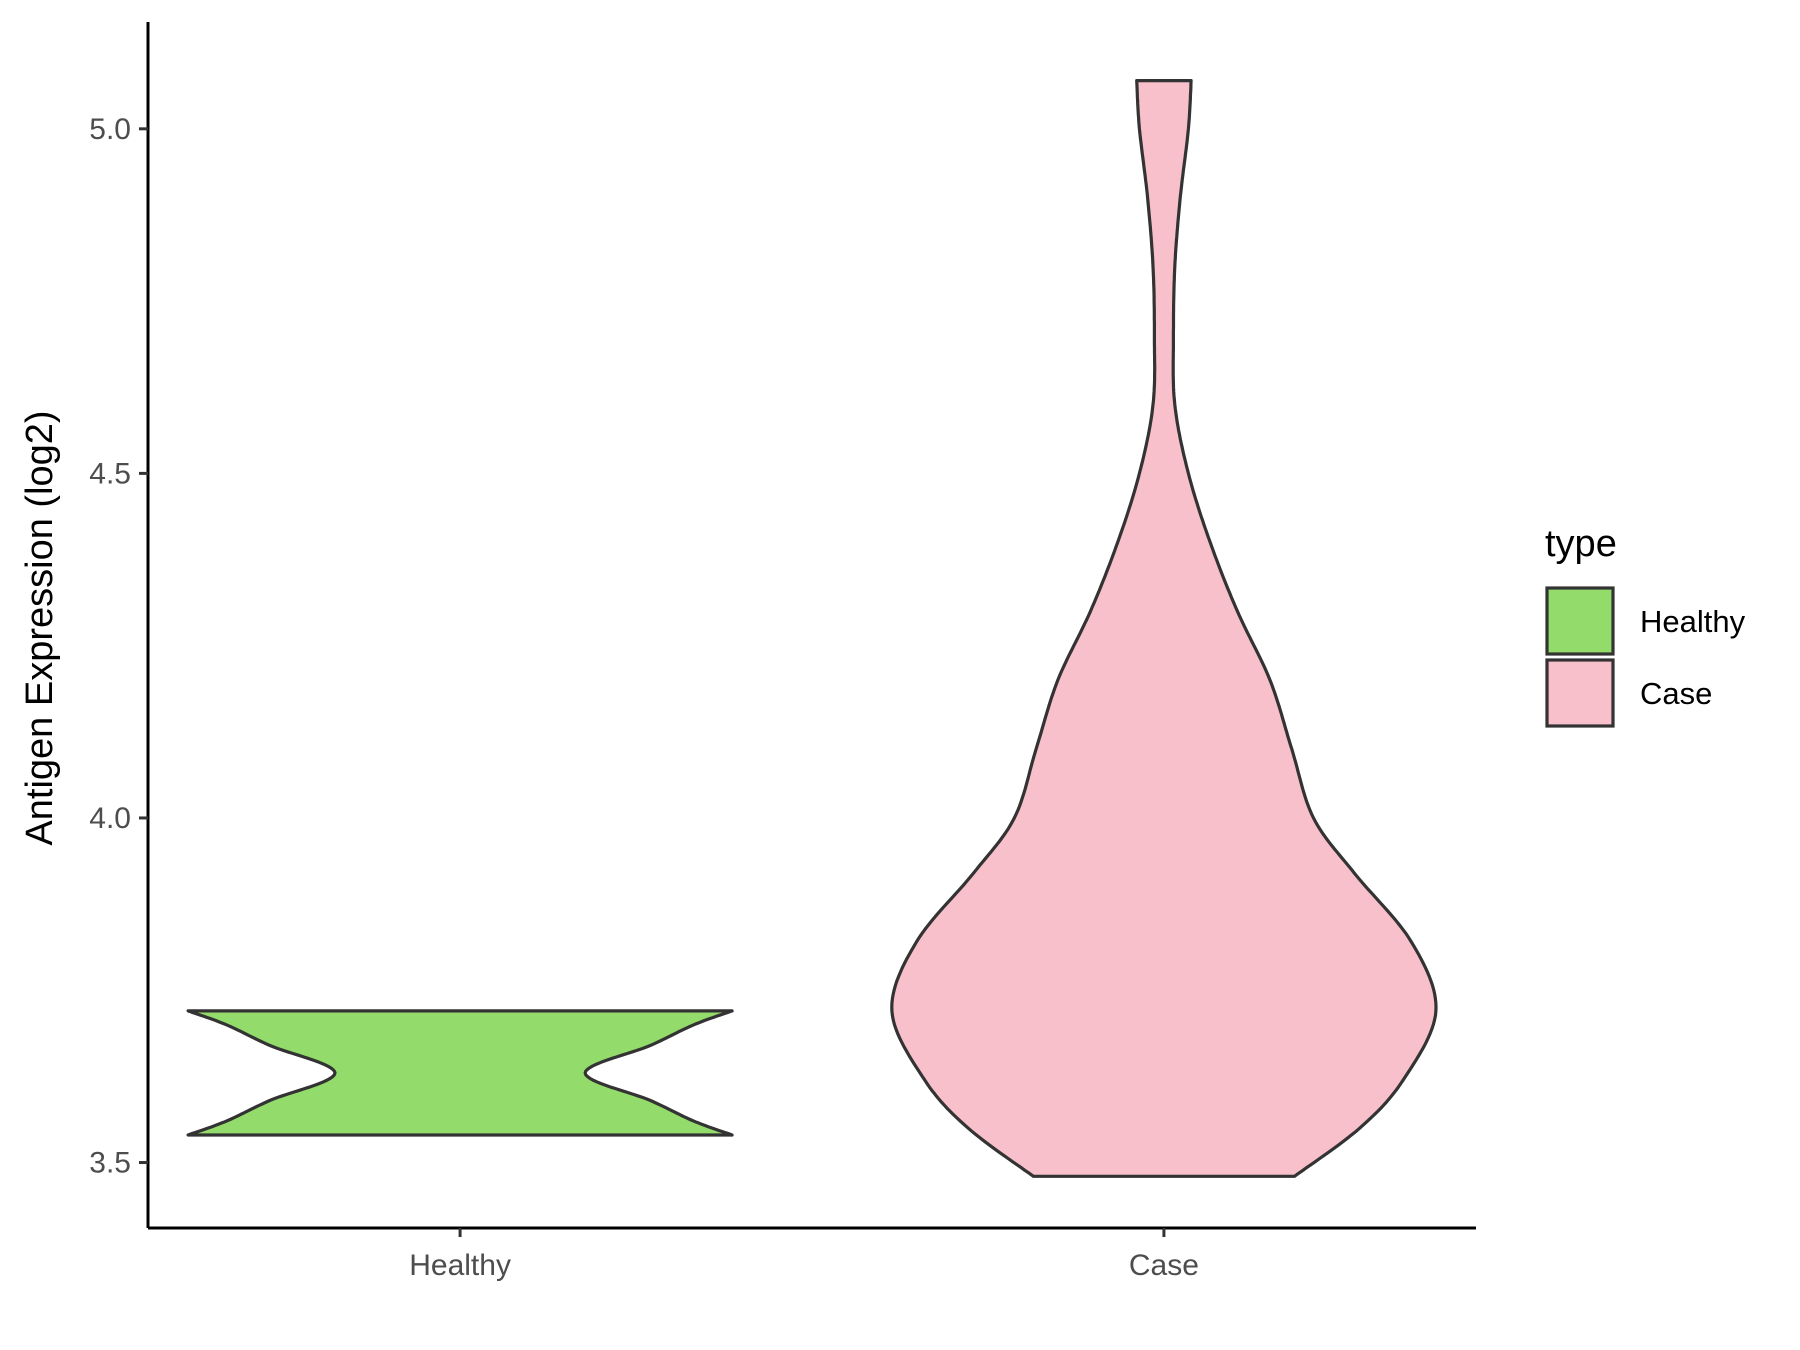  I want to click on legend-title: type, so click(1581, 544).